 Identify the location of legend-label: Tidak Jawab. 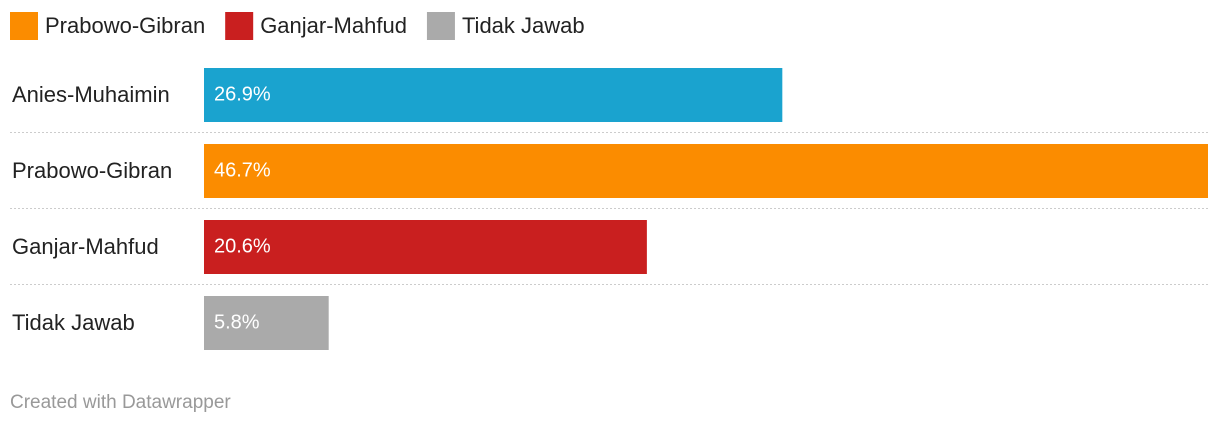
(523, 25).